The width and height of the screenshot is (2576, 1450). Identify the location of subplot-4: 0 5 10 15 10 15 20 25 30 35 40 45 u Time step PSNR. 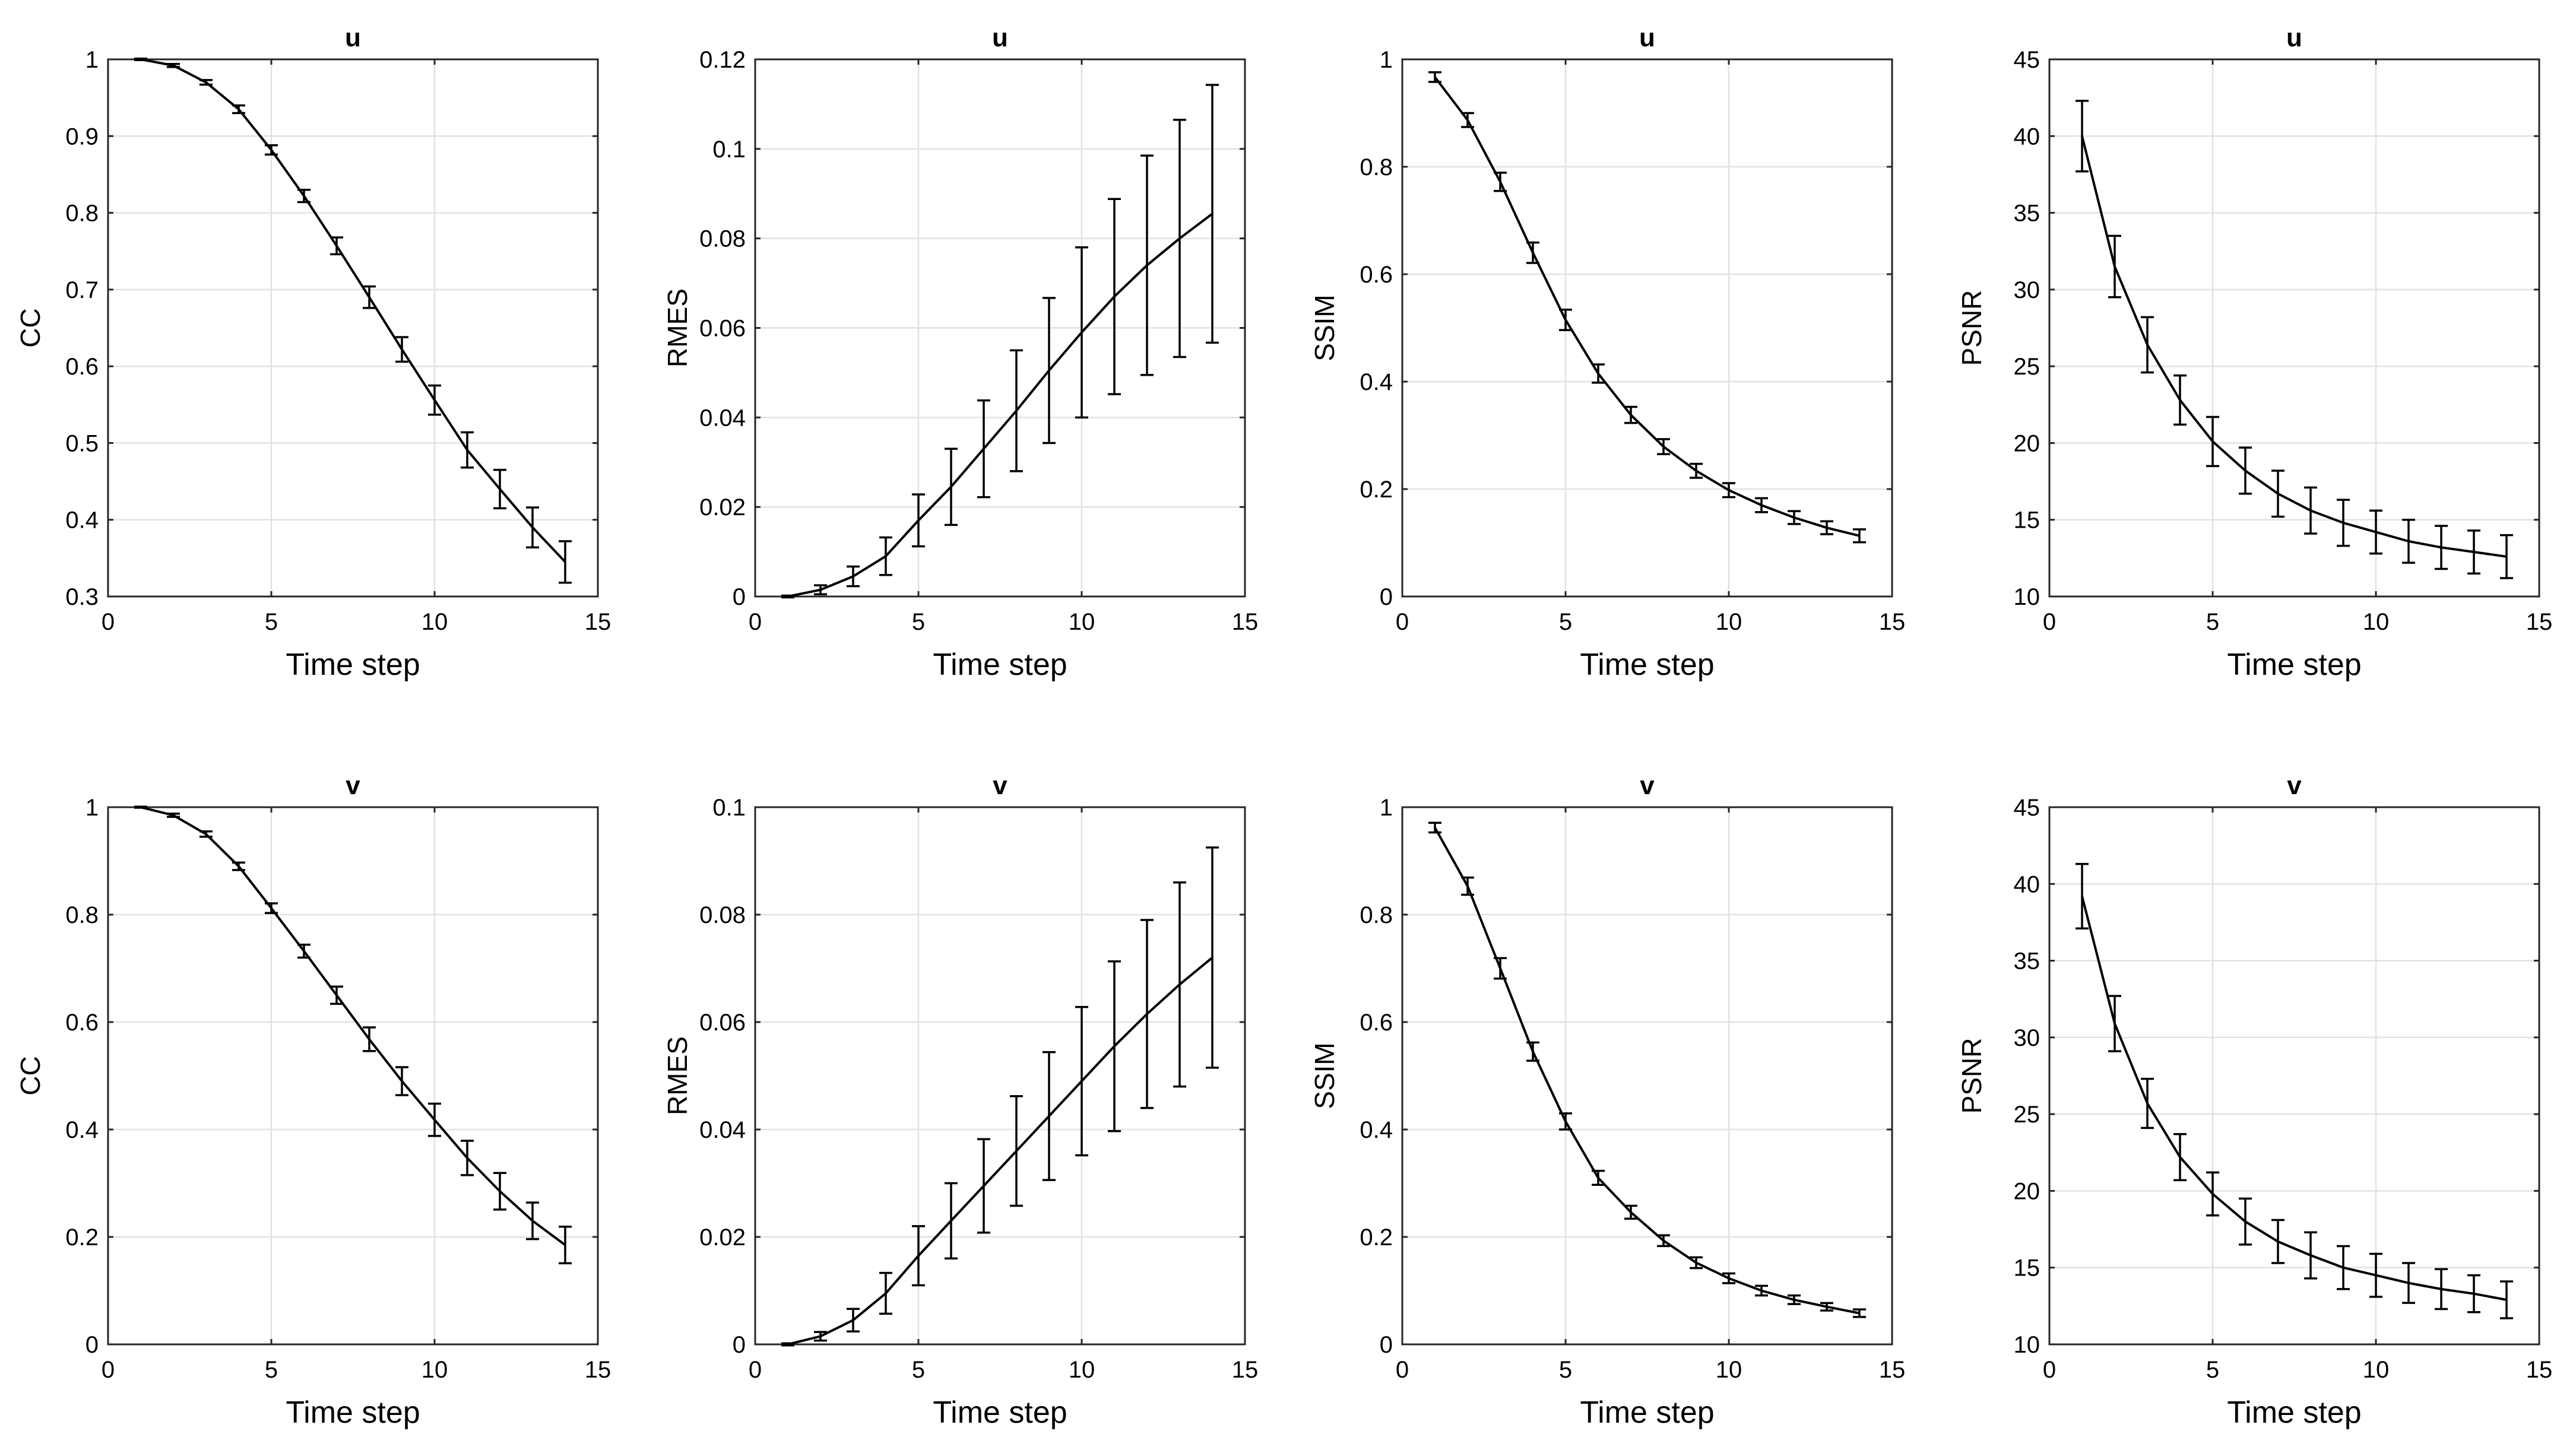
(2254, 353).